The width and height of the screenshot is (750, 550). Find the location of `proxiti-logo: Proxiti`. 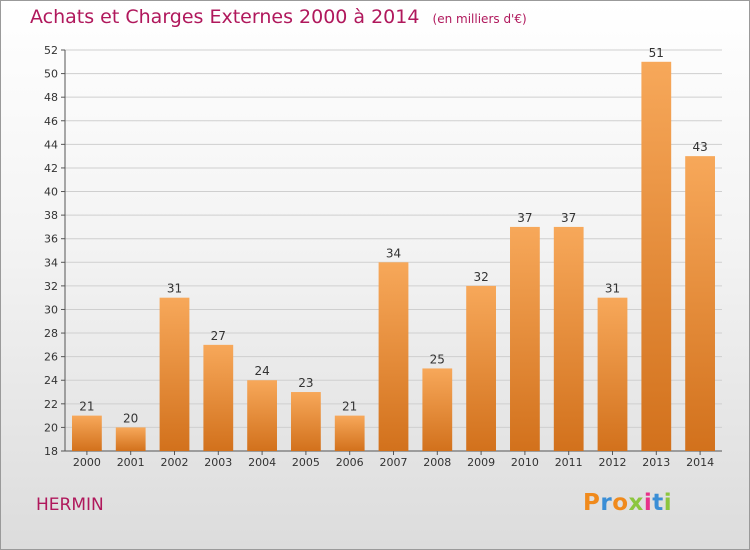

proxiti-logo: Proxiti is located at coordinates (627, 503).